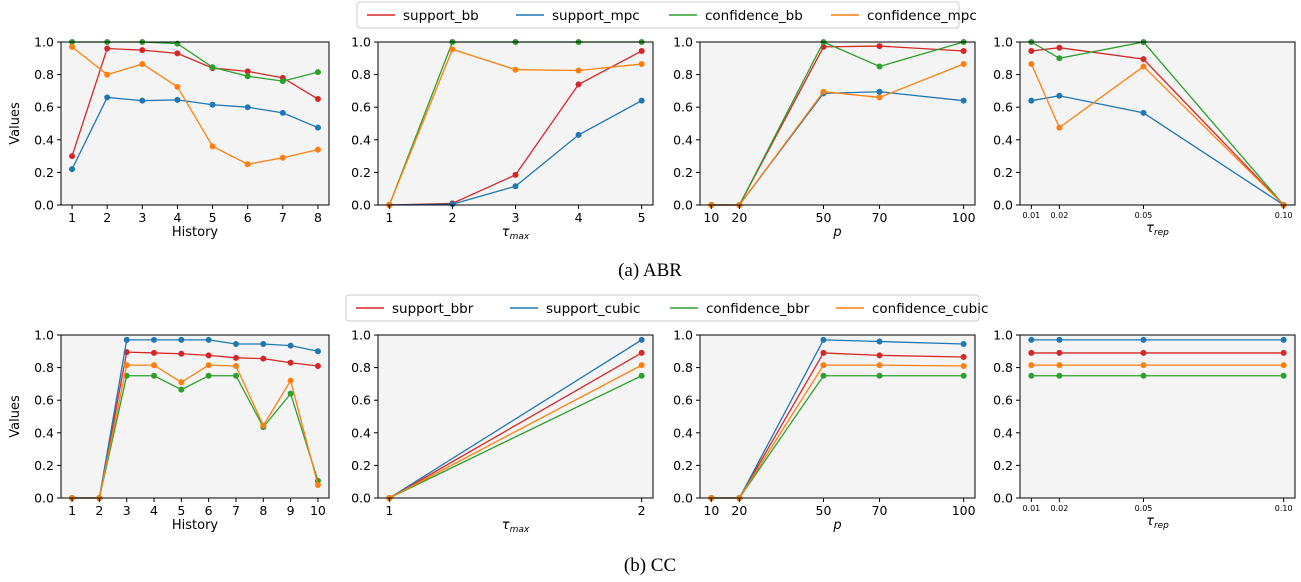  I want to click on plot-r0-c1: 0.0 0.2 0.4 0.6 0.8 1.0 1 2 3 4 5 τmax, so click(502, 138).